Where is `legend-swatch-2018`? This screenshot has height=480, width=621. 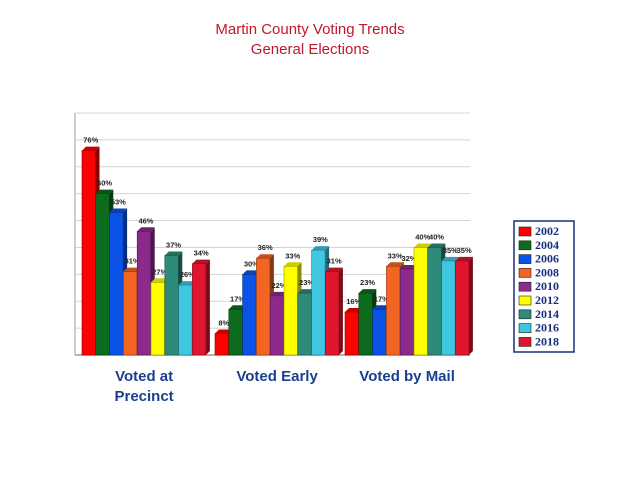 legend-swatch-2018 is located at coordinates (525, 342).